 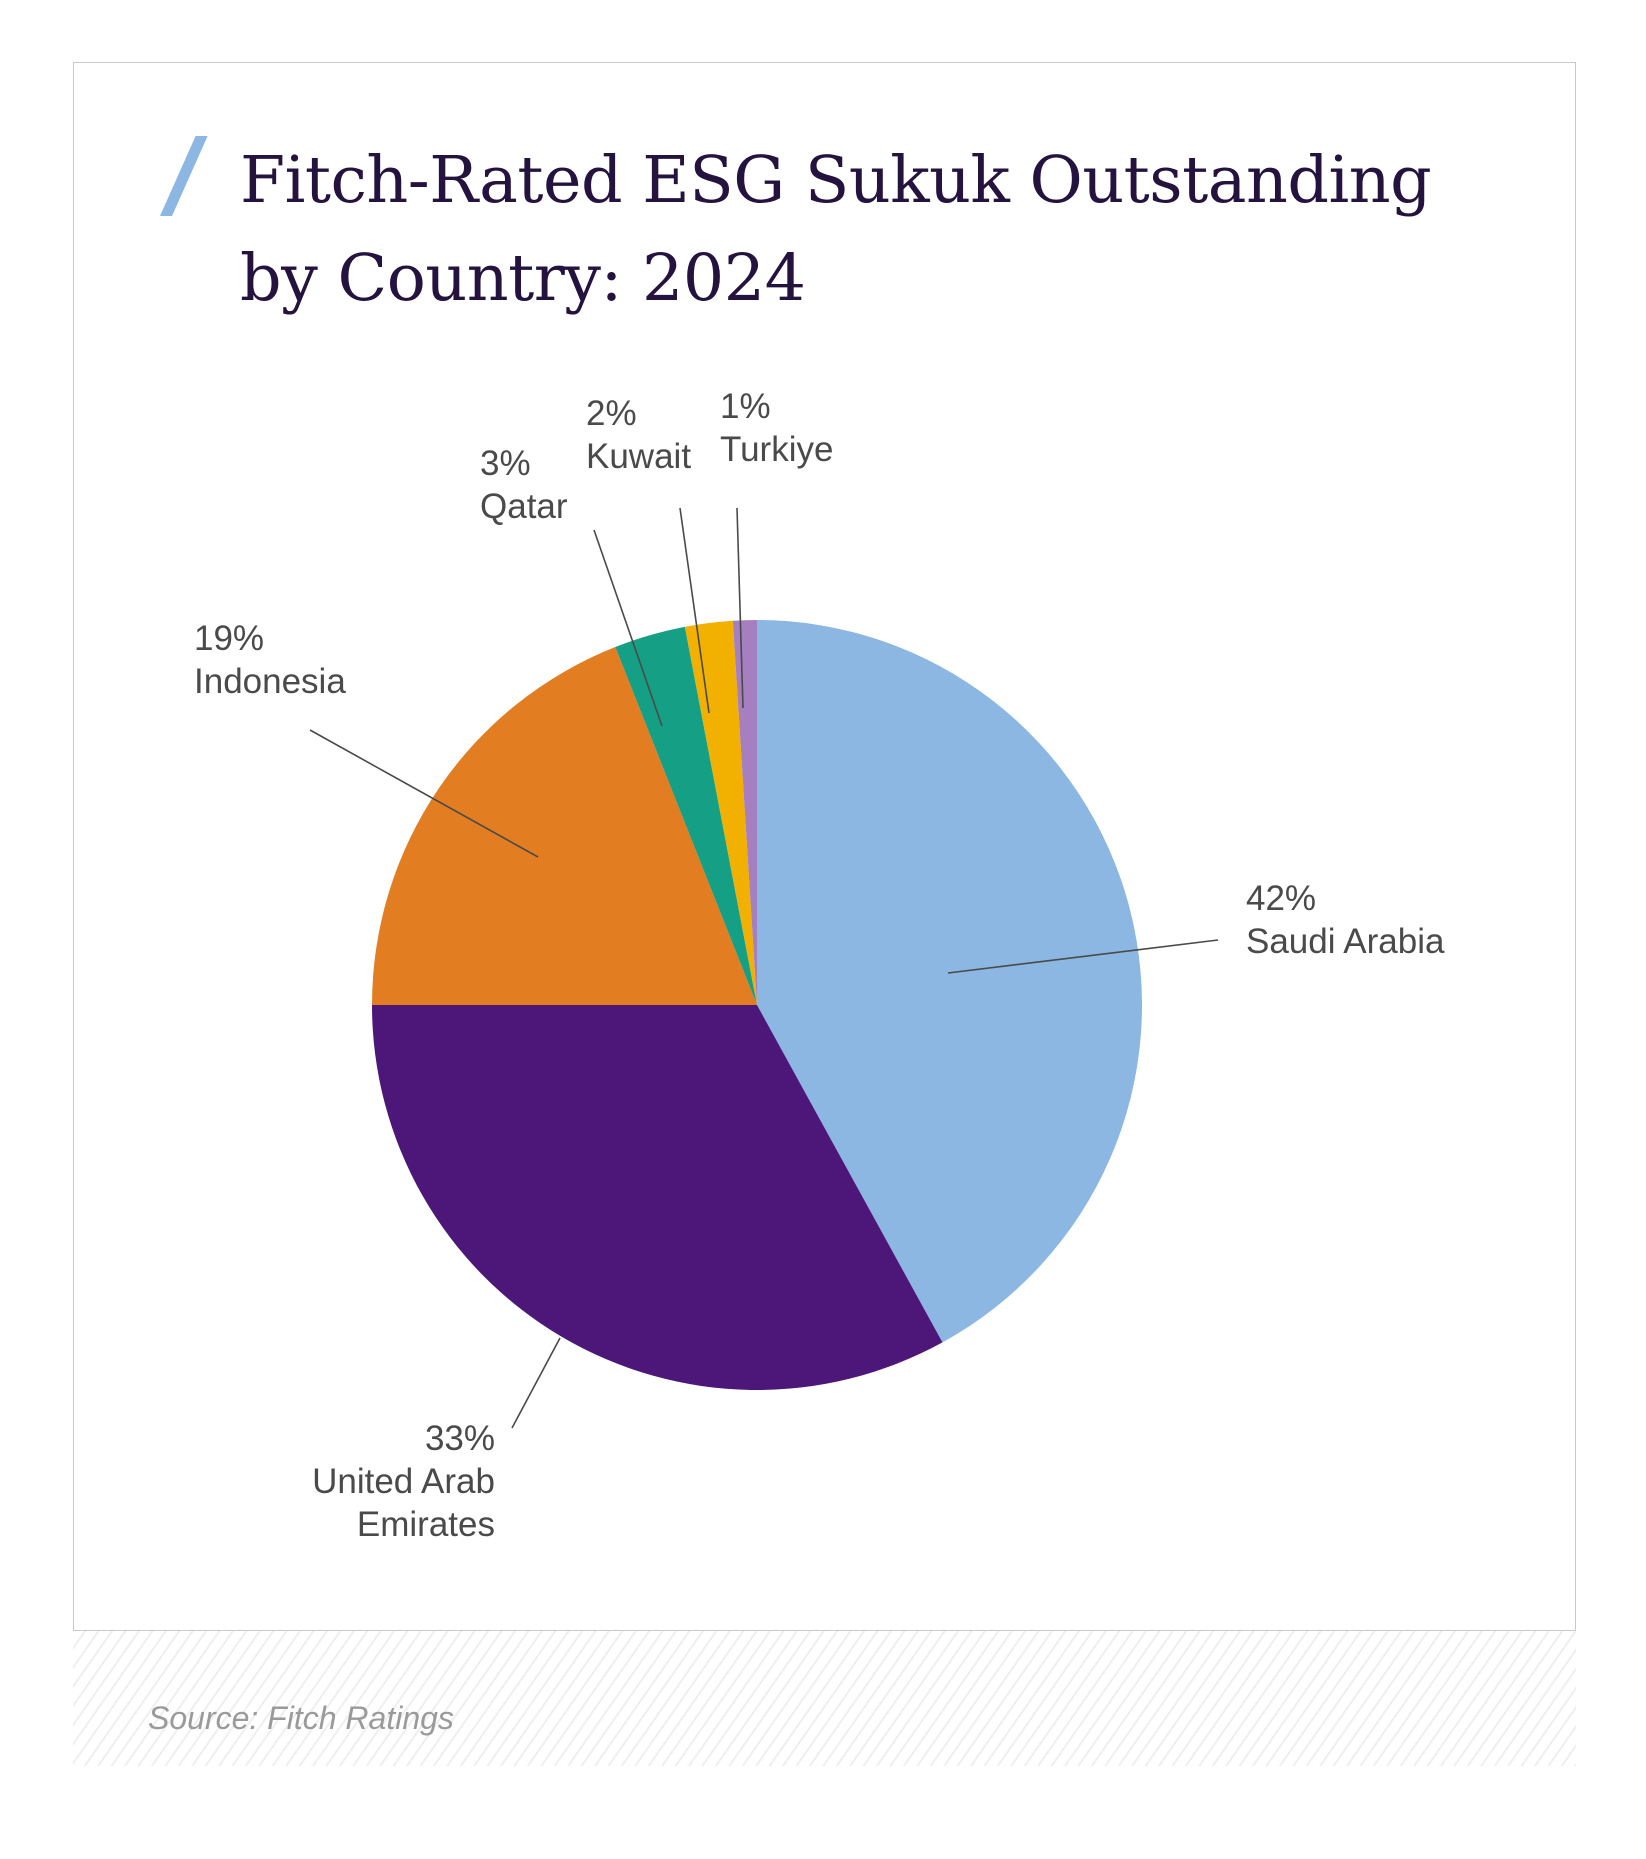 What do you see at coordinates (505, 463) in the screenshot?
I see `slice-value-label: 3%` at bounding box center [505, 463].